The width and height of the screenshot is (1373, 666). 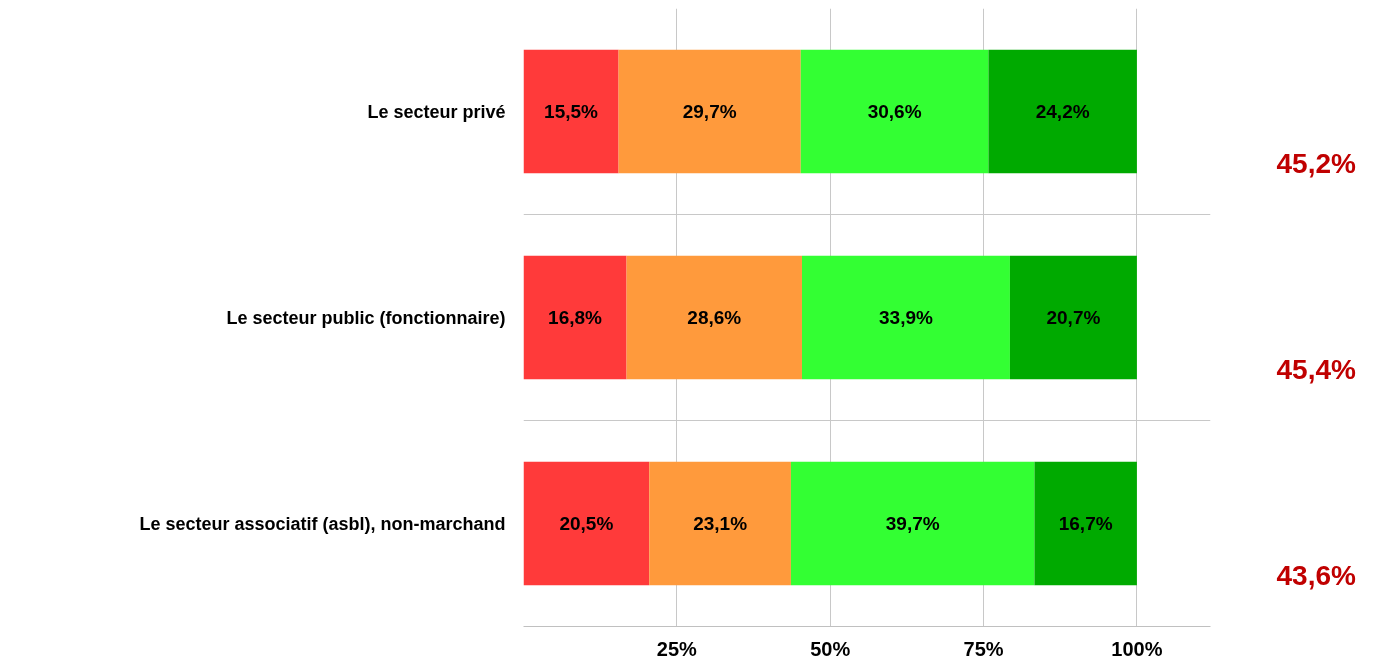 I want to click on data-label: 29,7%, so click(x=709, y=111).